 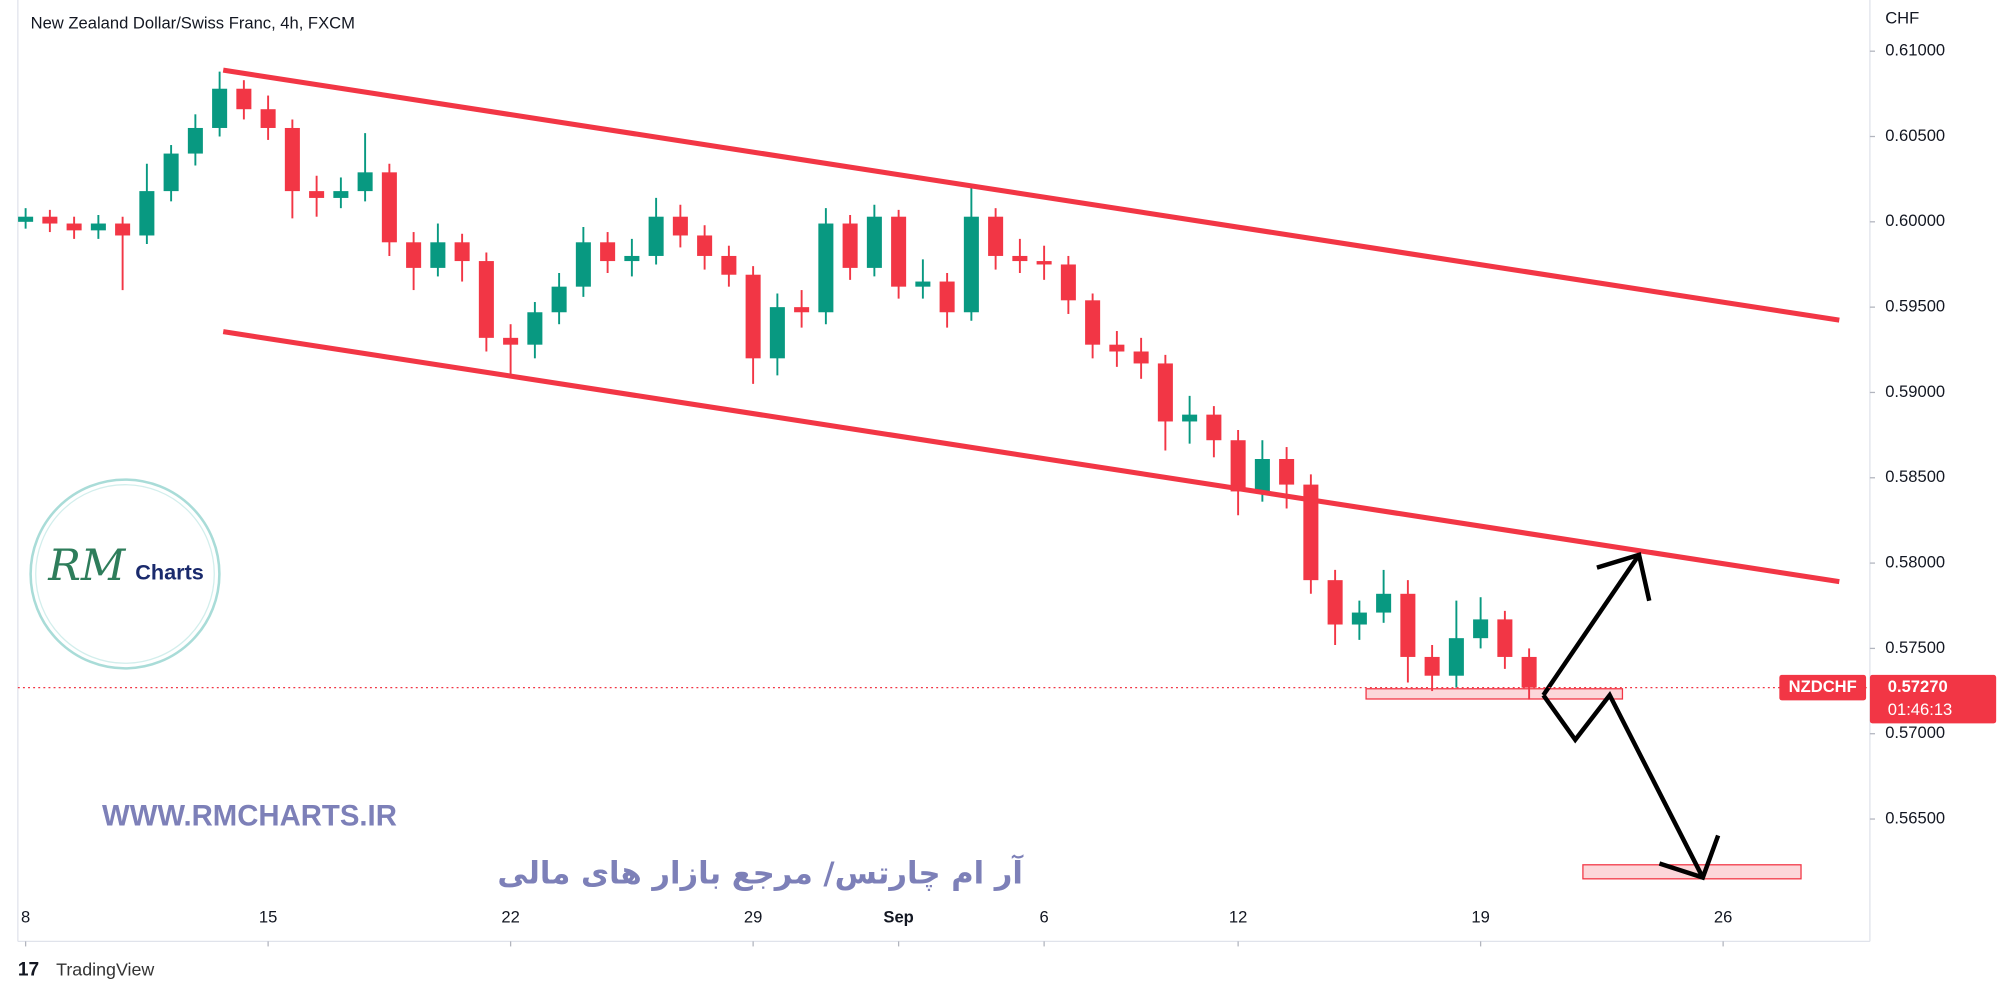 What do you see at coordinates (1915, 817) in the screenshot?
I see `y-tick-label: 0.56500` at bounding box center [1915, 817].